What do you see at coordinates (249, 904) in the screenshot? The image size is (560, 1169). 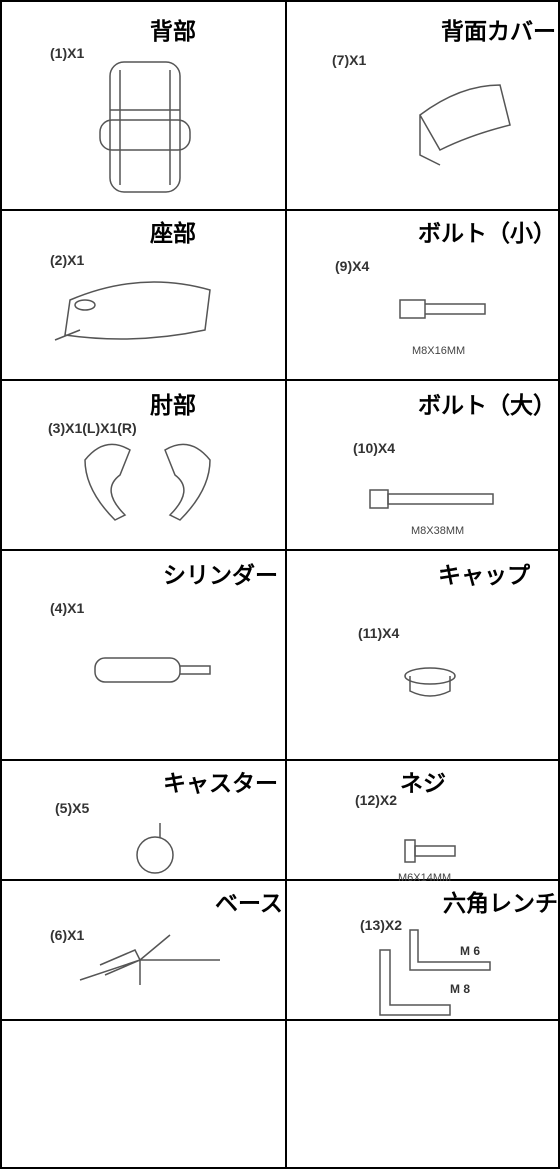 I see `part-title: ベース` at bounding box center [249, 904].